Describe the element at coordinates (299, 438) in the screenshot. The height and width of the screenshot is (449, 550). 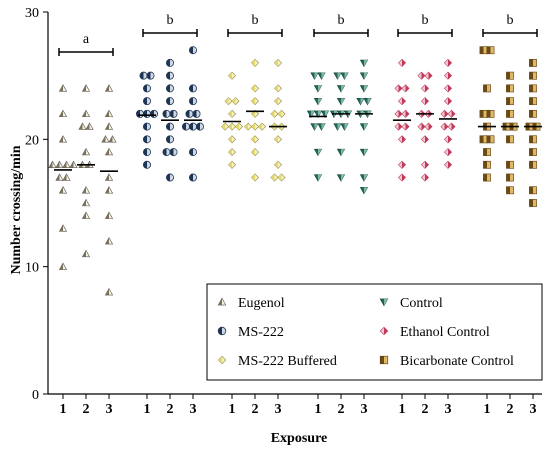
I see `x-axis-title: Exposure` at that location.